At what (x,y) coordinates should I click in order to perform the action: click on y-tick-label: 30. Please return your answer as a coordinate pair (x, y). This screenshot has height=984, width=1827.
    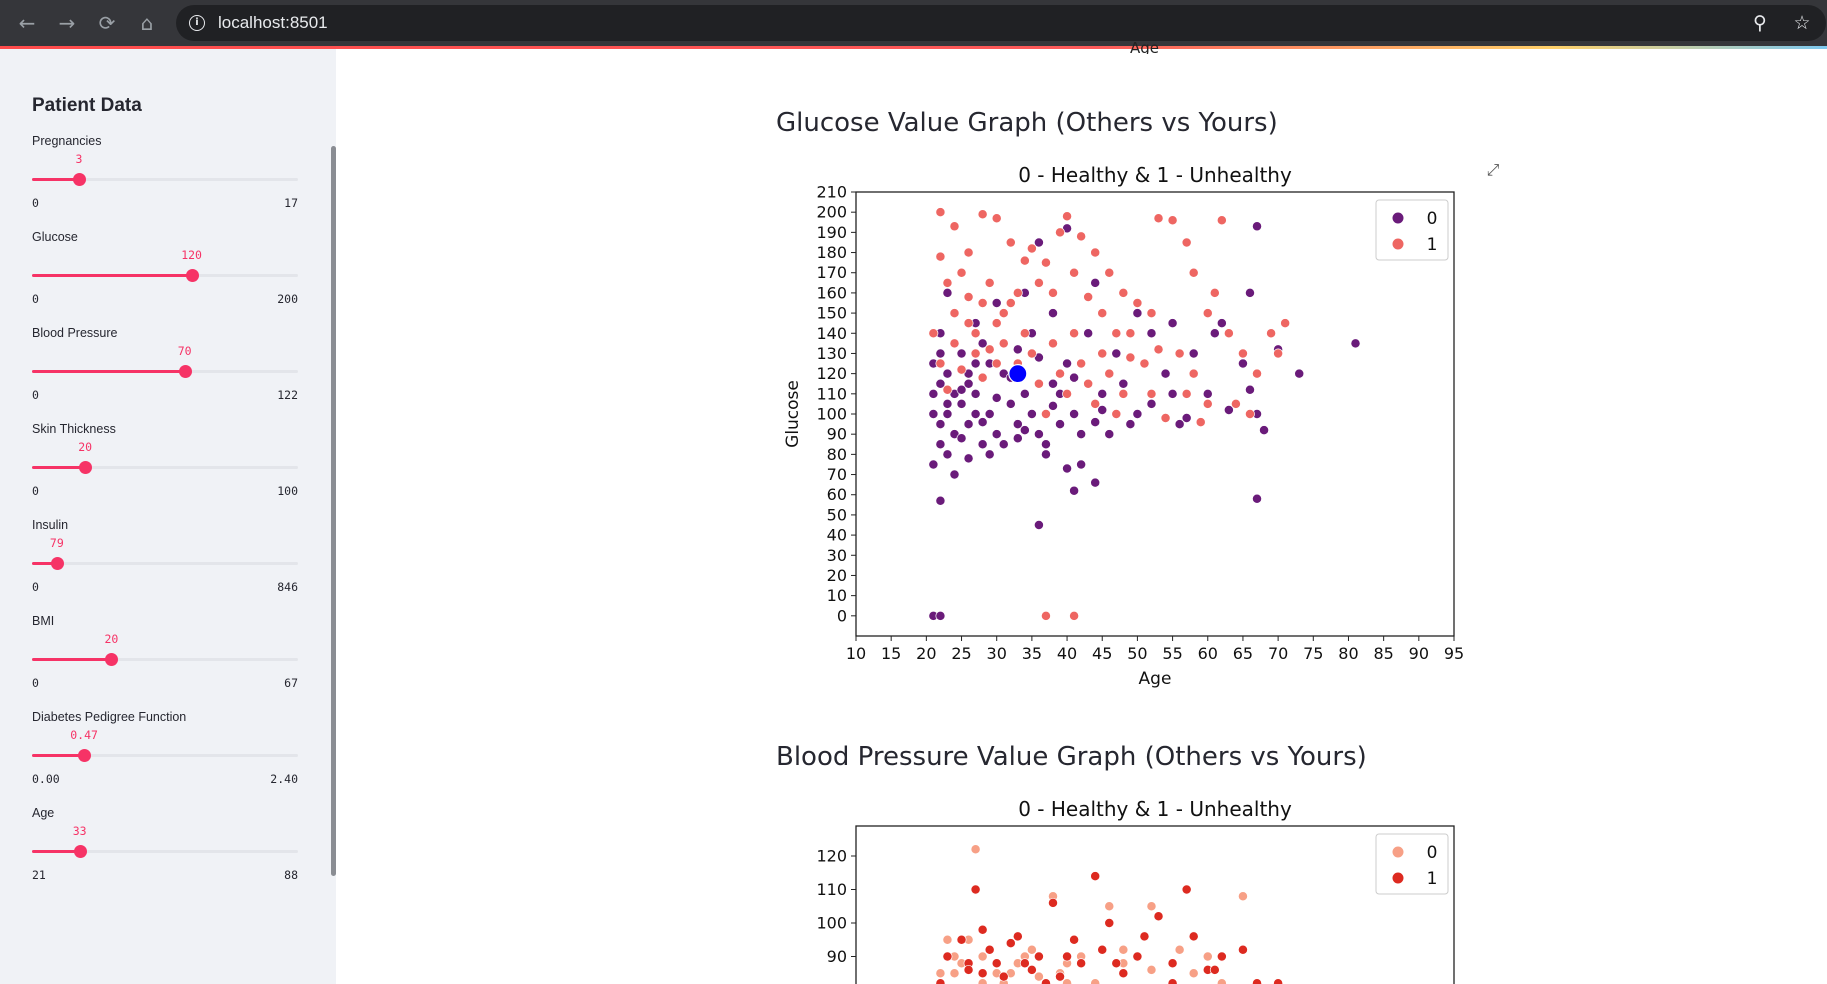
    Looking at the image, I should click on (837, 555).